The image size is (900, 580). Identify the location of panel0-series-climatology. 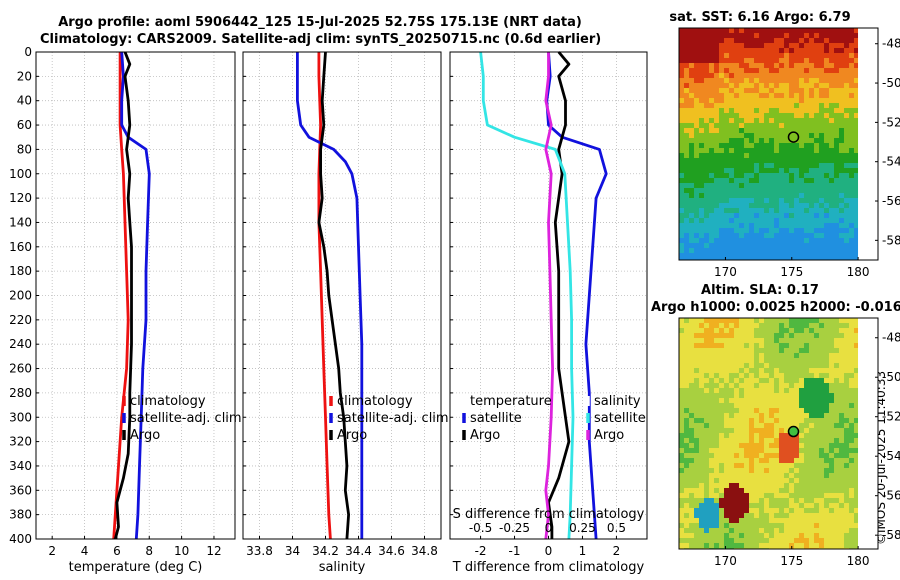
(121, 296).